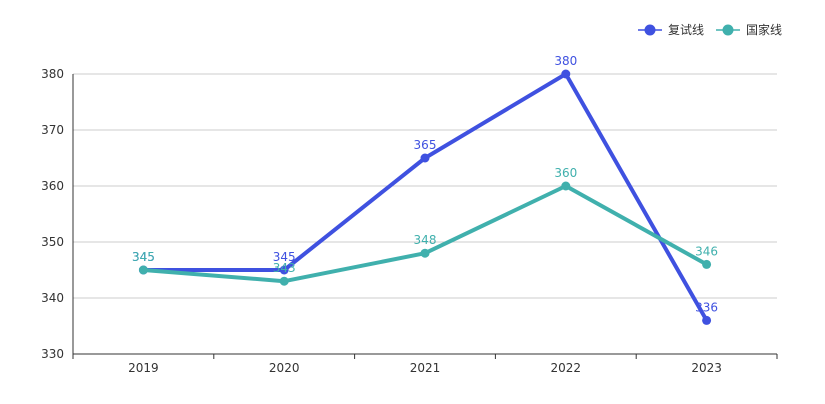 The image size is (825, 404). I want to click on data-label: 346, so click(706, 251).